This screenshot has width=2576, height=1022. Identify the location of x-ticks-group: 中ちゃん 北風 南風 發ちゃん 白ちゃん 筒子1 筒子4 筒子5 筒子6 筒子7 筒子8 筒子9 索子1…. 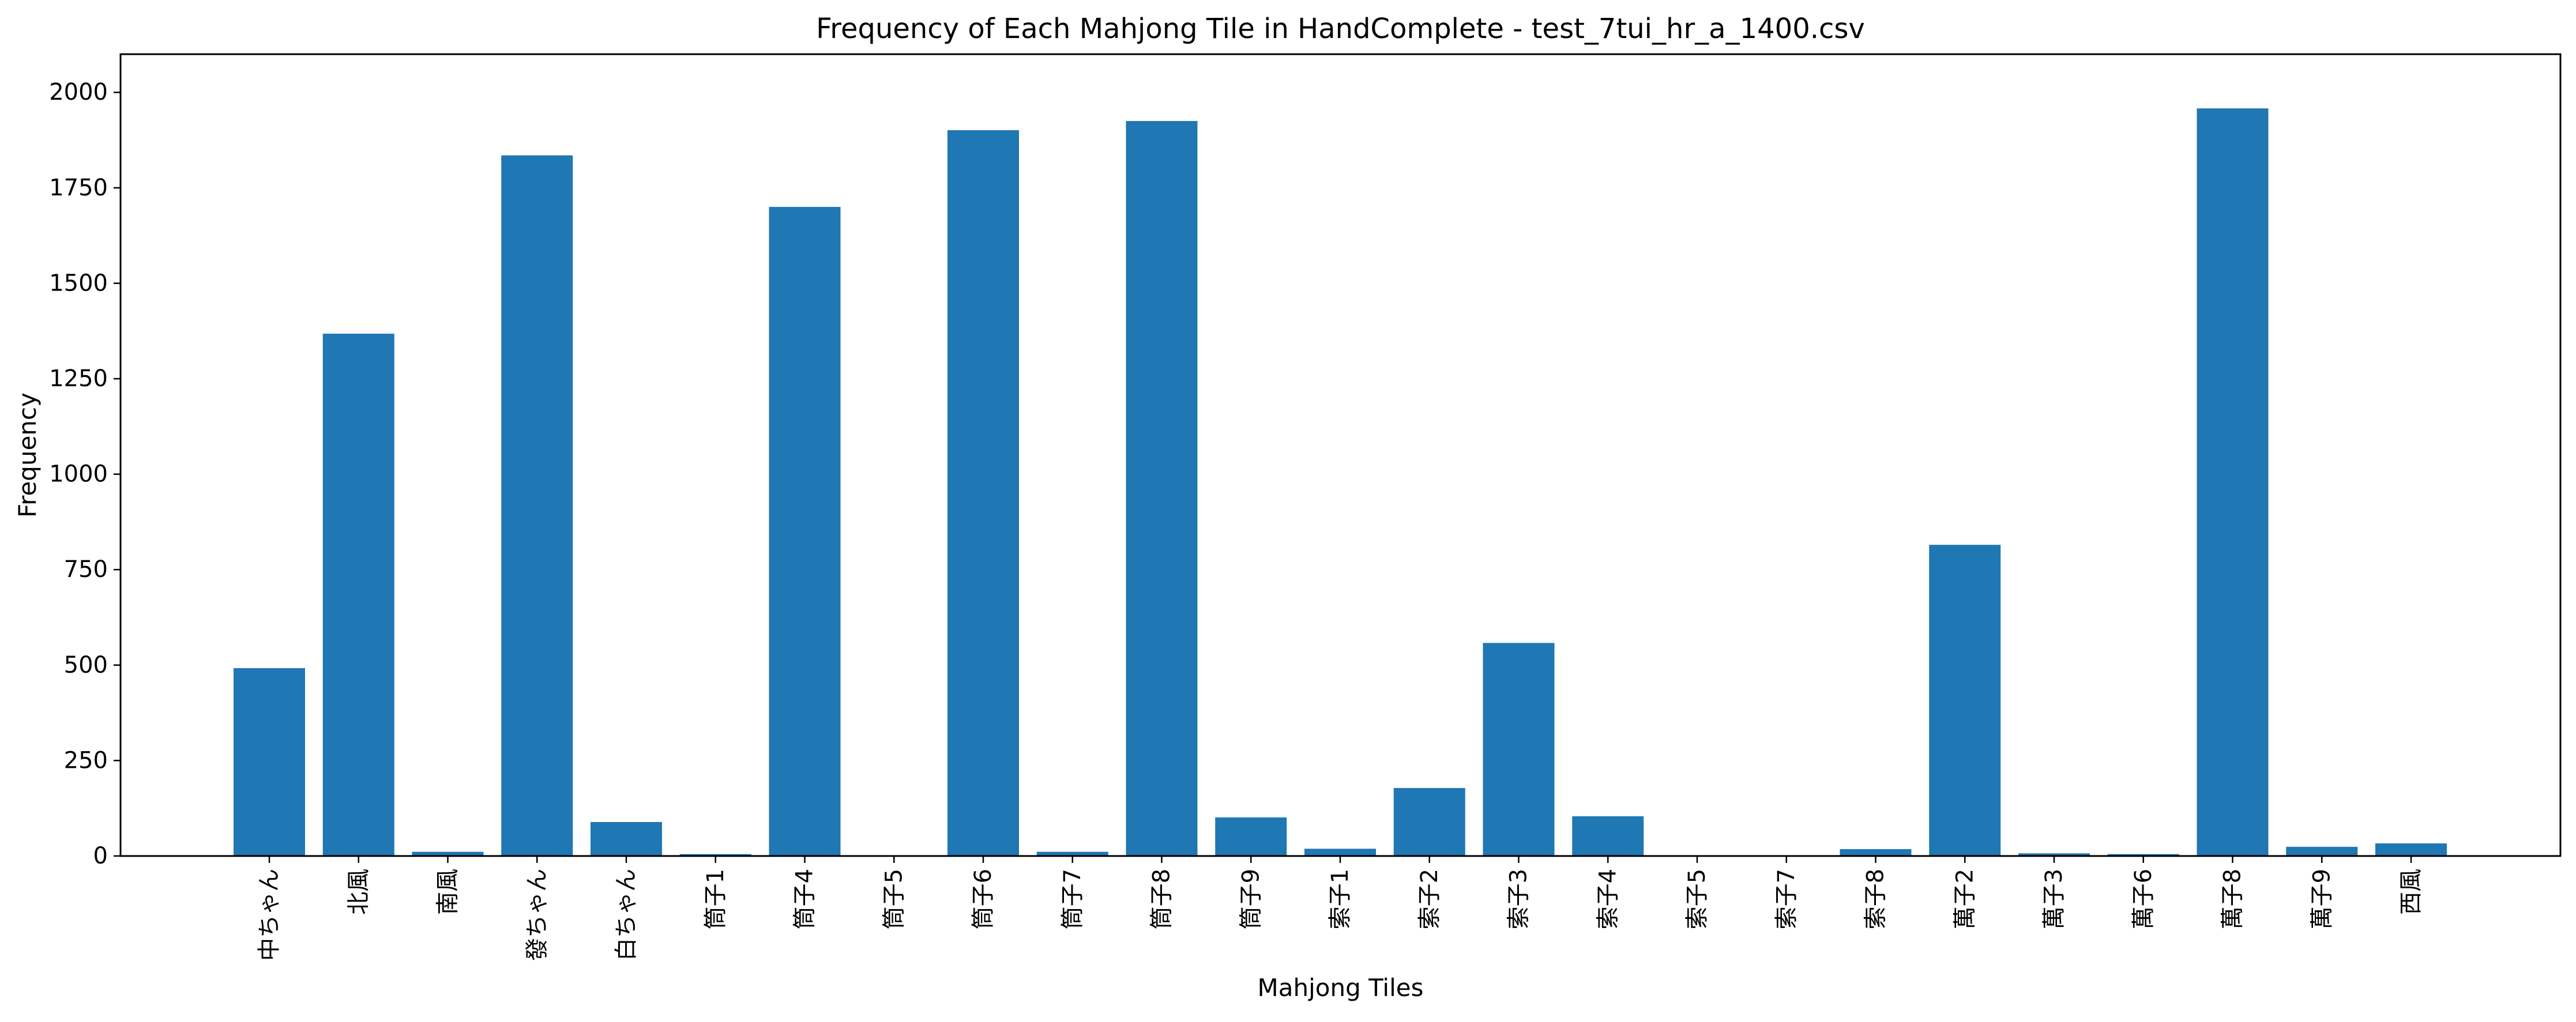
(1340, 908).